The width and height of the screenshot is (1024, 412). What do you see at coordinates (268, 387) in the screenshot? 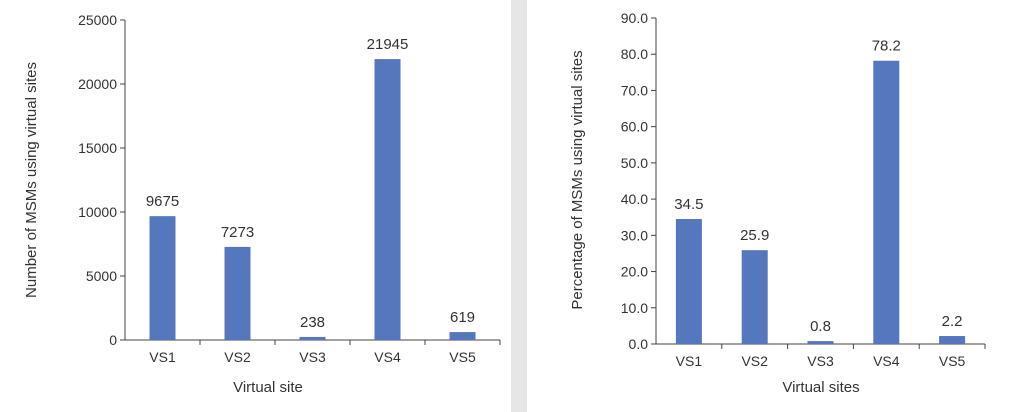
I see `x-axis-title: Virtual site` at bounding box center [268, 387].